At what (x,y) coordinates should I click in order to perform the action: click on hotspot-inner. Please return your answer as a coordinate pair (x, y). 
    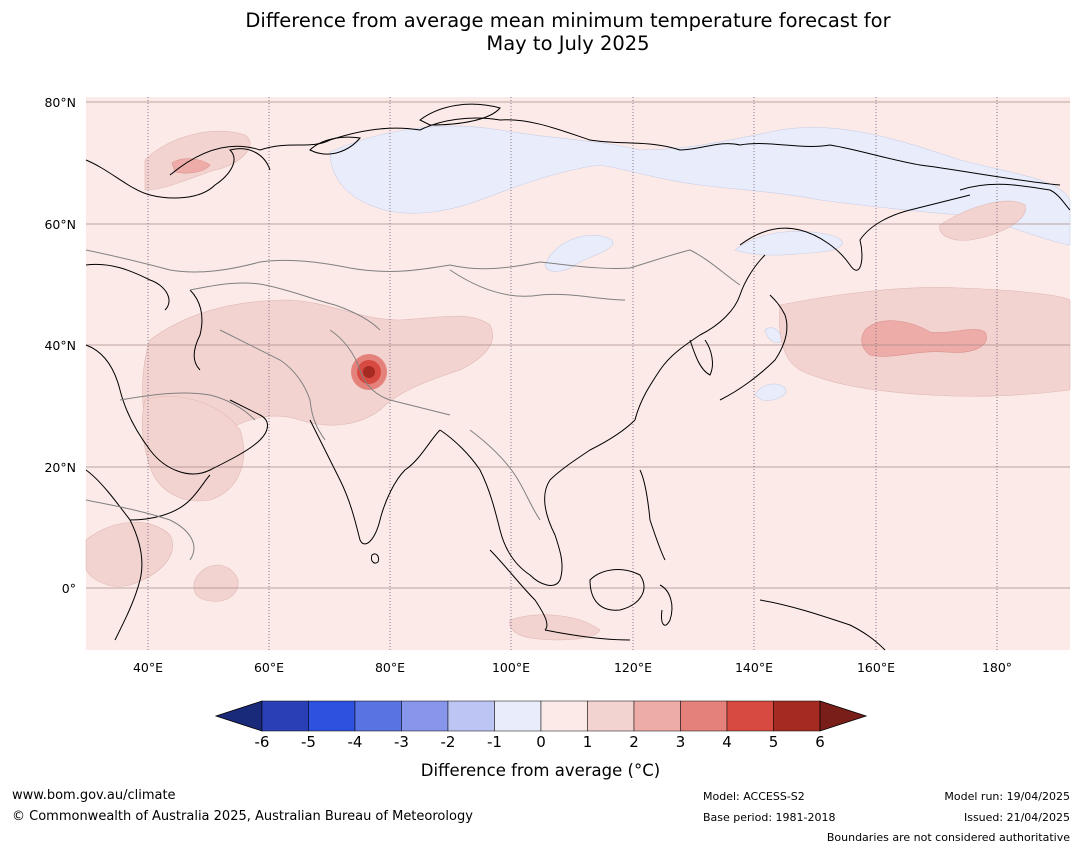
    Looking at the image, I should click on (369, 372).